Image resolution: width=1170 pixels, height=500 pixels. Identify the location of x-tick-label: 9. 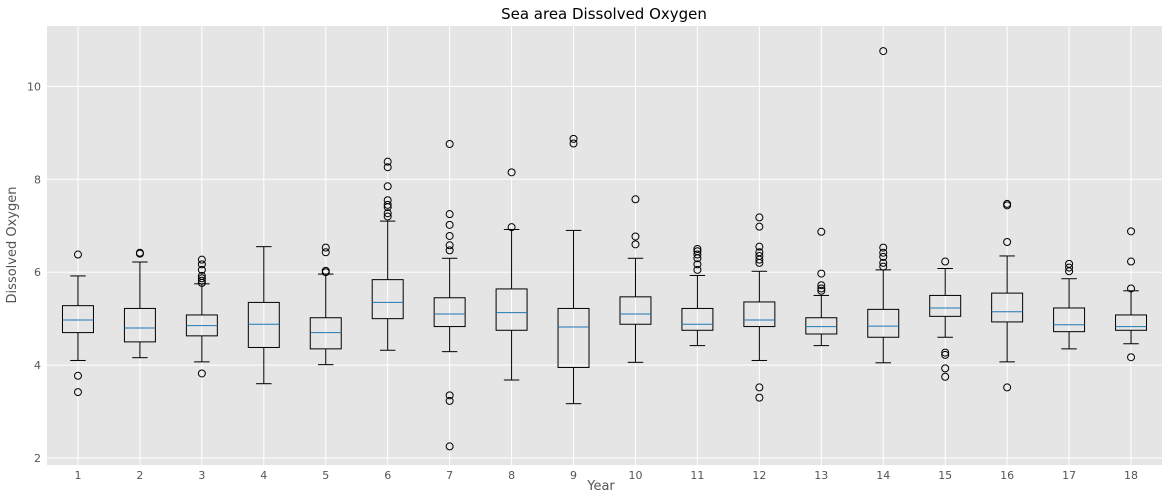
(573, 475).